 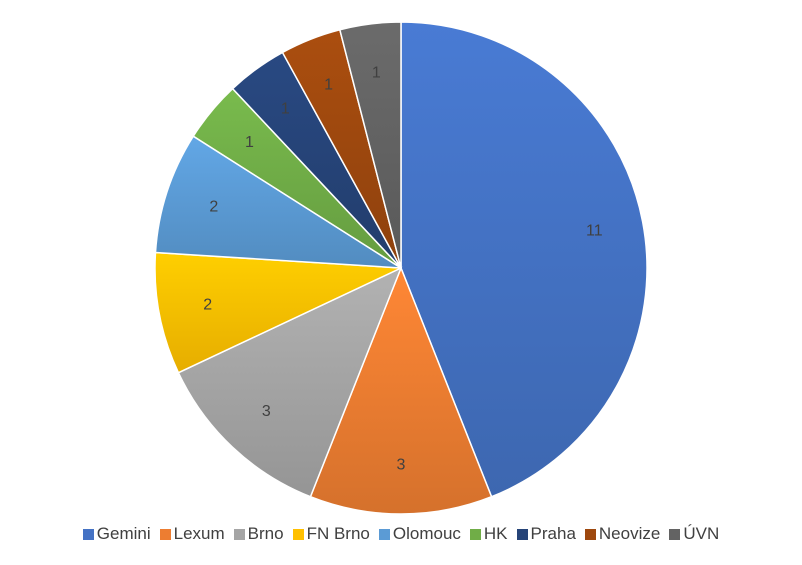 I want to click on legend-label: FN Brno, so click(x=338, y=533).